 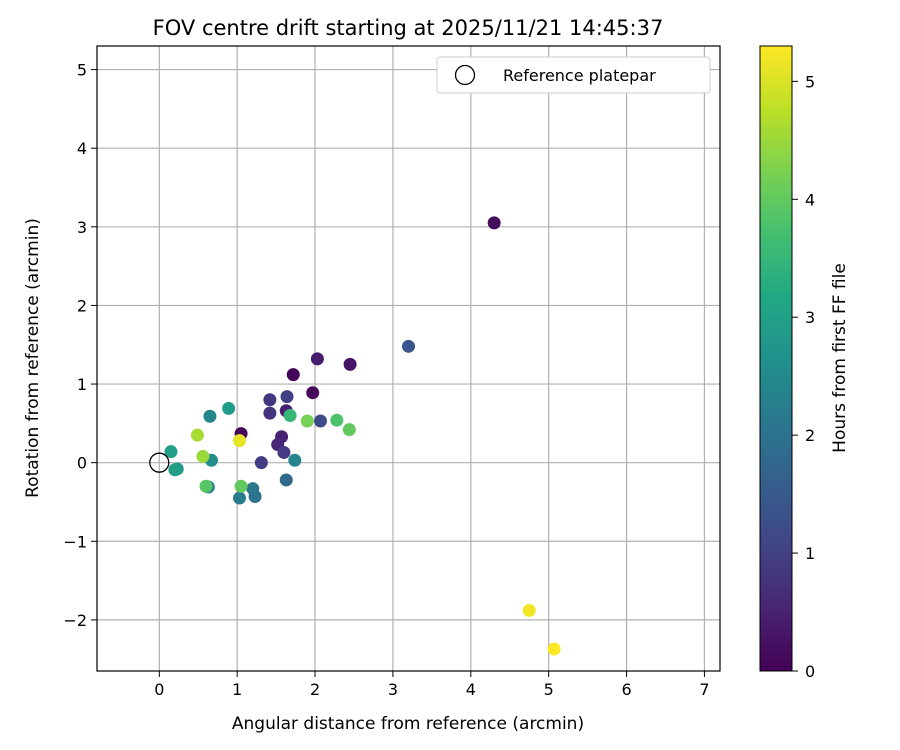 I want to click on reference-point, so click(x=159, y=462).